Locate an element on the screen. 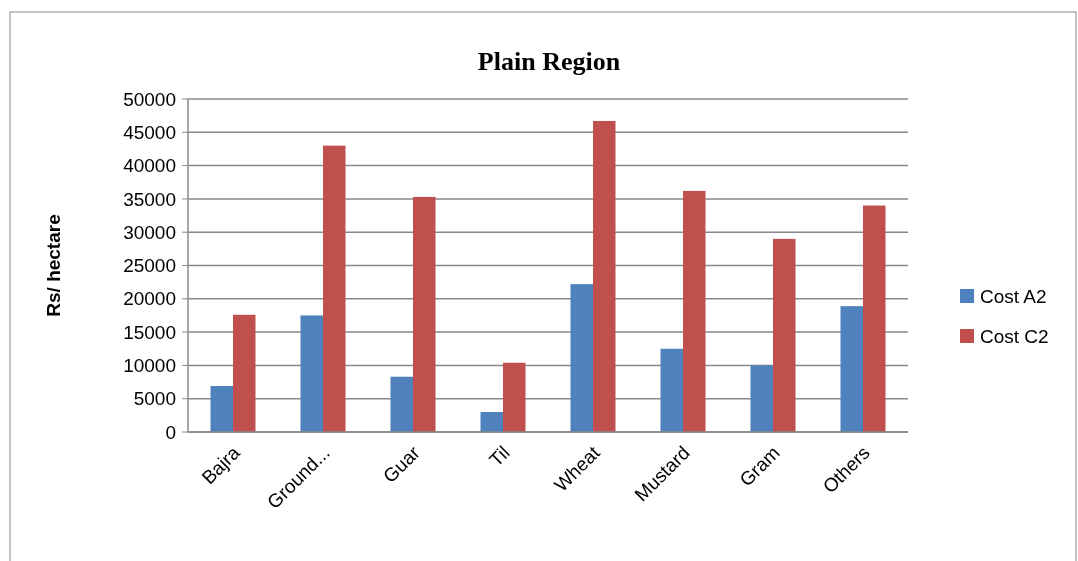  y-tick-label: 50000 is located at coordinates (149, 99).